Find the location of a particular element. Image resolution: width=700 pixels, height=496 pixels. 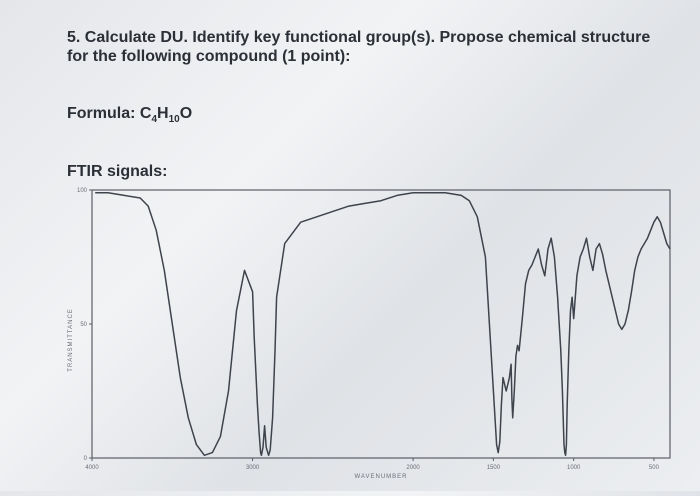

x-tick-label: 2000 is located at coordinates (413, 468).